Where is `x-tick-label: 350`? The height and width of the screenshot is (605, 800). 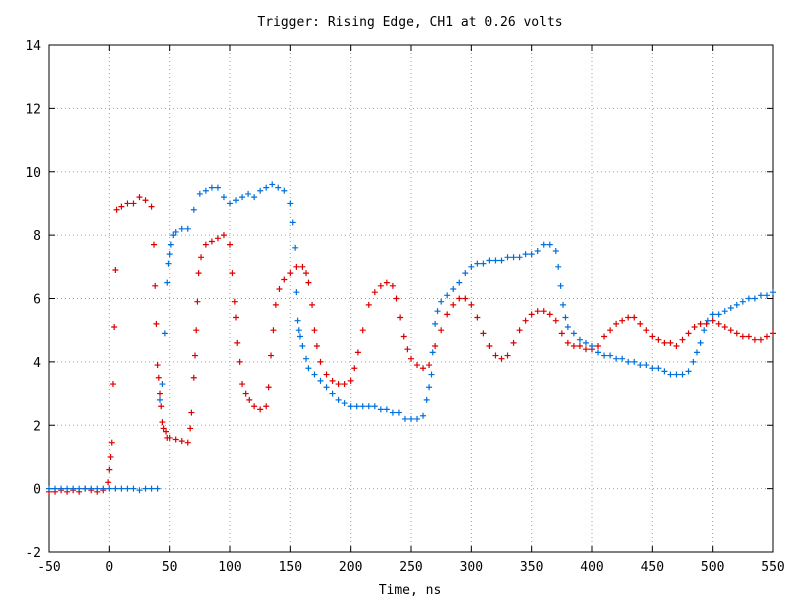 x-tick-label: 350 is located at coordinates (531, 567).